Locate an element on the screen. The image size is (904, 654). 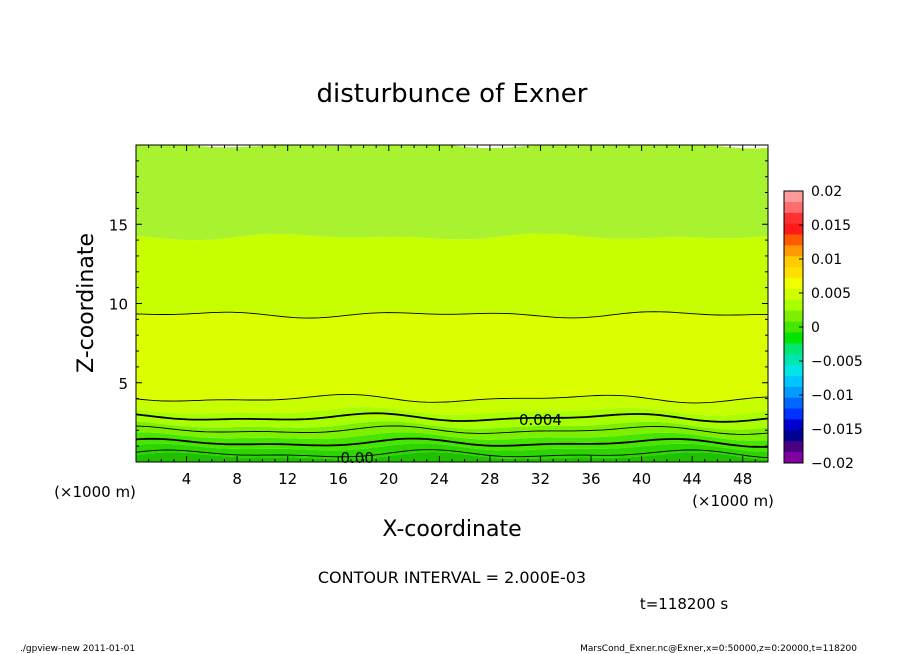
y-tick-label: 10 is located at coordinates (118, 305).